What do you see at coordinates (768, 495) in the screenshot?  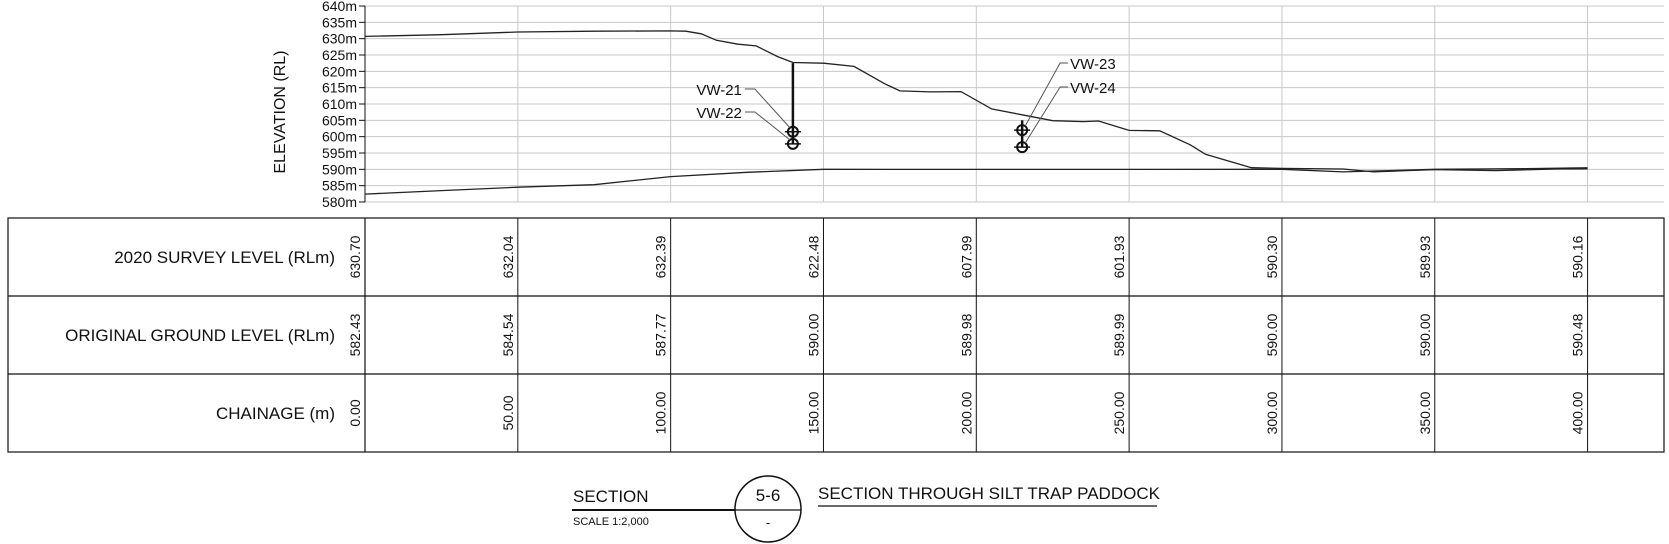 I see `section-id: 5-6` at bounding box center [768, 495].